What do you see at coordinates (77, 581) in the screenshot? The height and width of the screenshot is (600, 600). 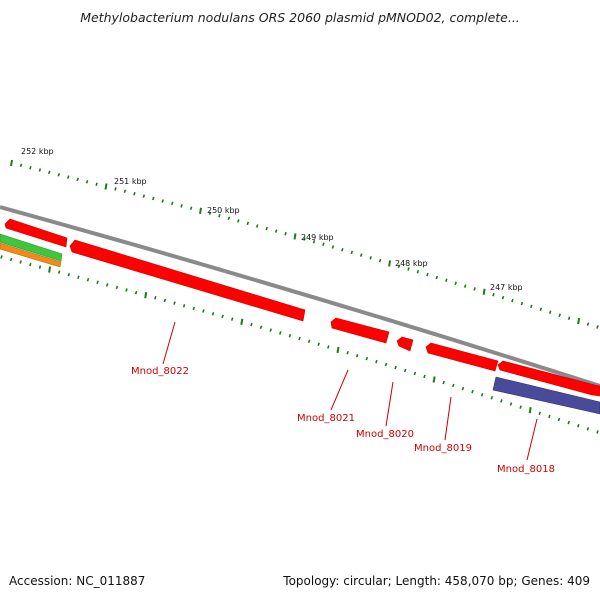 I see `accession-label: Accession: NC_011887` at bounding box center [77, 581].